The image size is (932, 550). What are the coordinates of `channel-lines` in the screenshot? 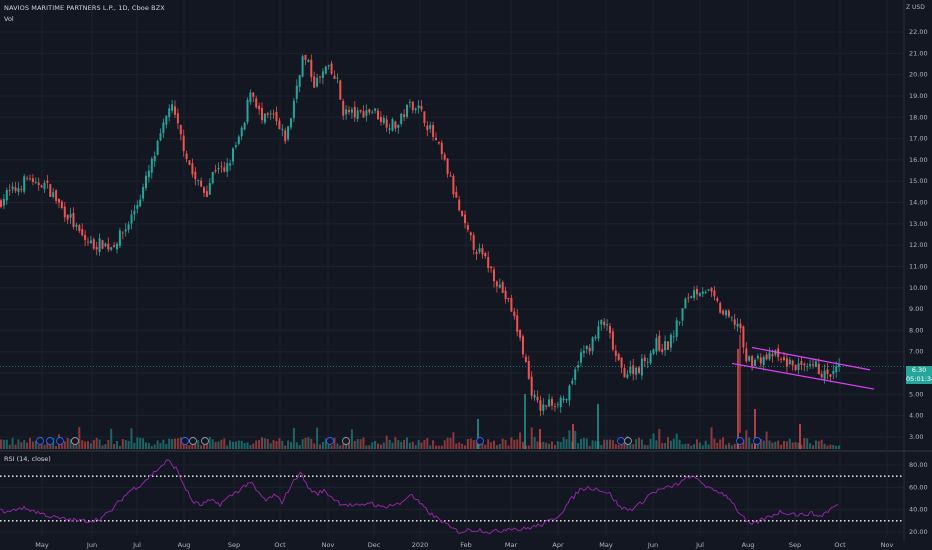 It's located at (803, 368).